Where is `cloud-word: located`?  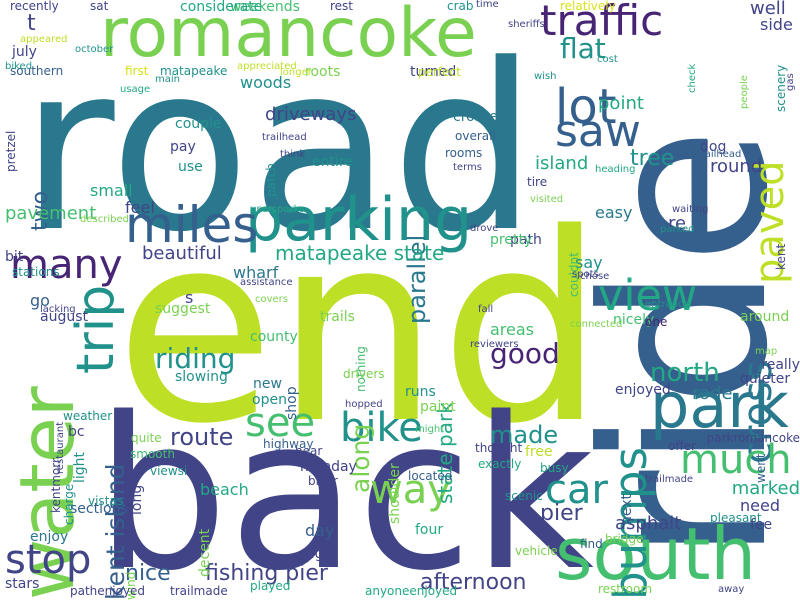 cloud-word: located is located at coordinates (430, 476).